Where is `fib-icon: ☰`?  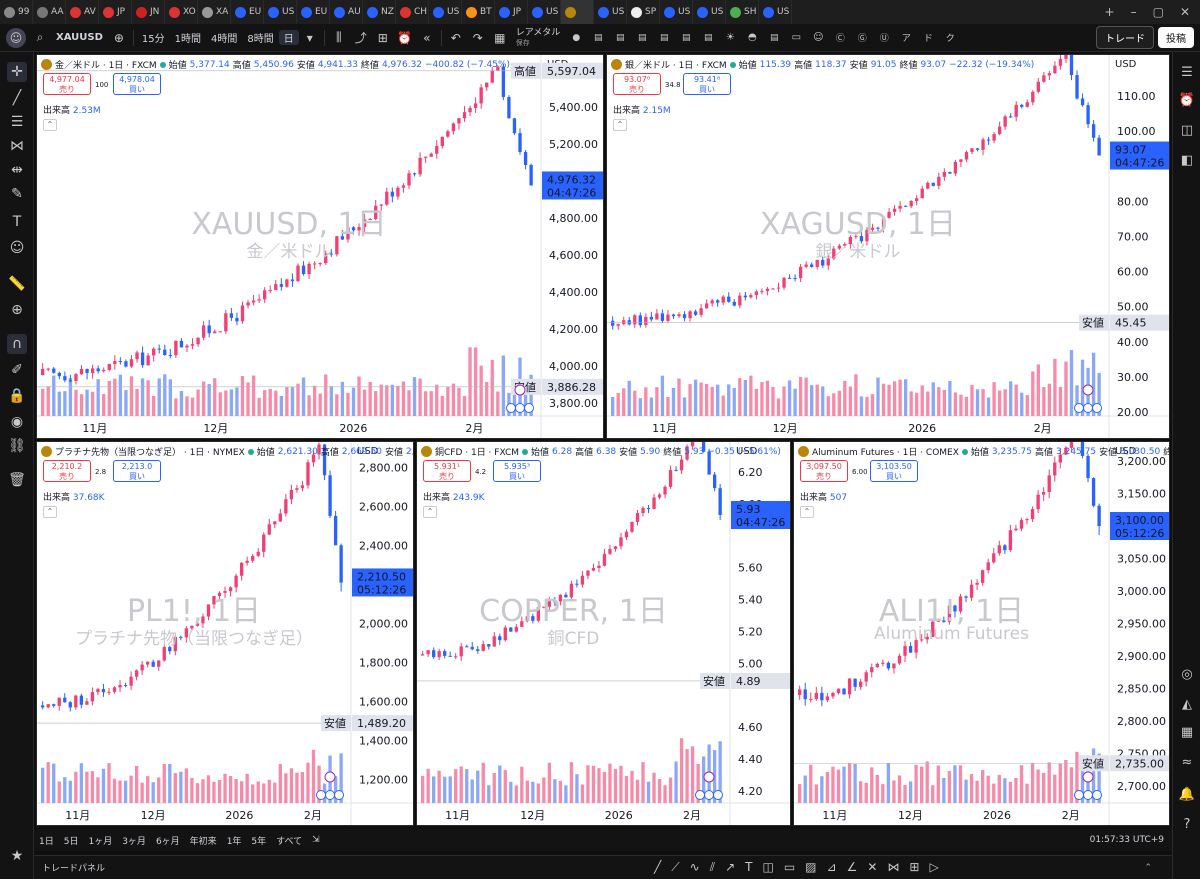 fib-icon: ☰ is located at coordinates (17, 122).